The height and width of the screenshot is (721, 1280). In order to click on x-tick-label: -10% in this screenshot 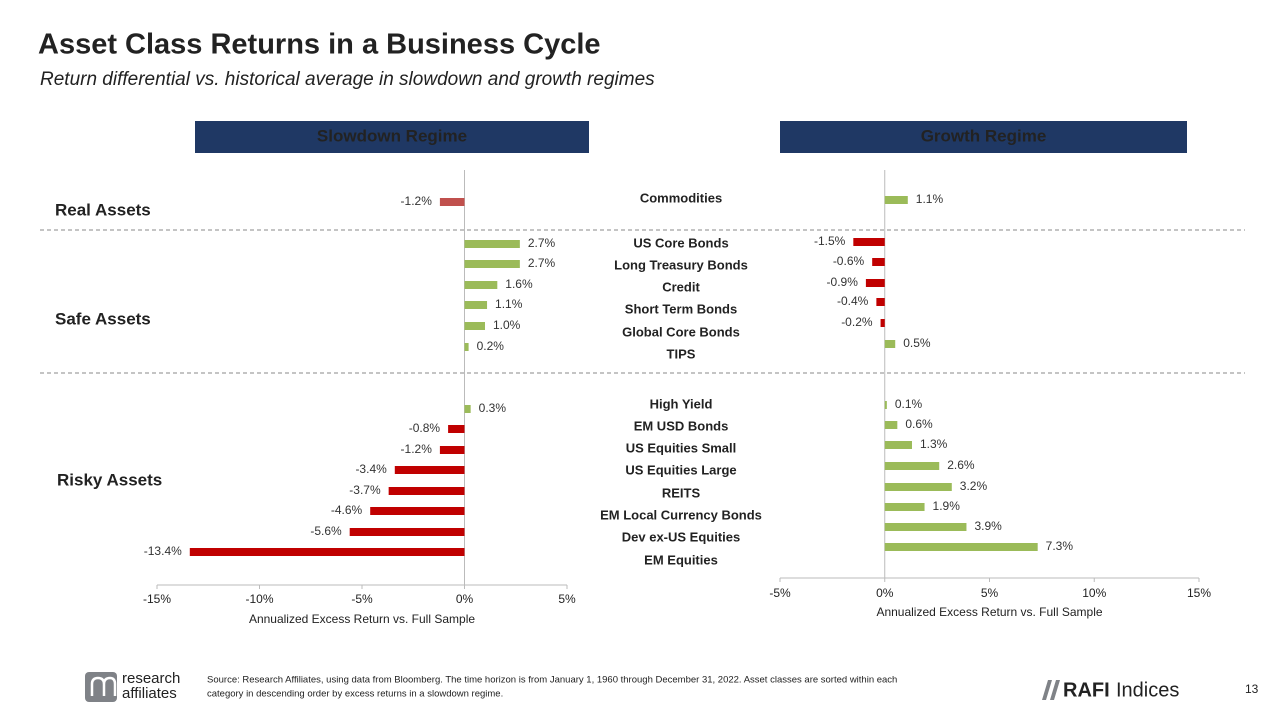, I will do `click(259, 599)`.